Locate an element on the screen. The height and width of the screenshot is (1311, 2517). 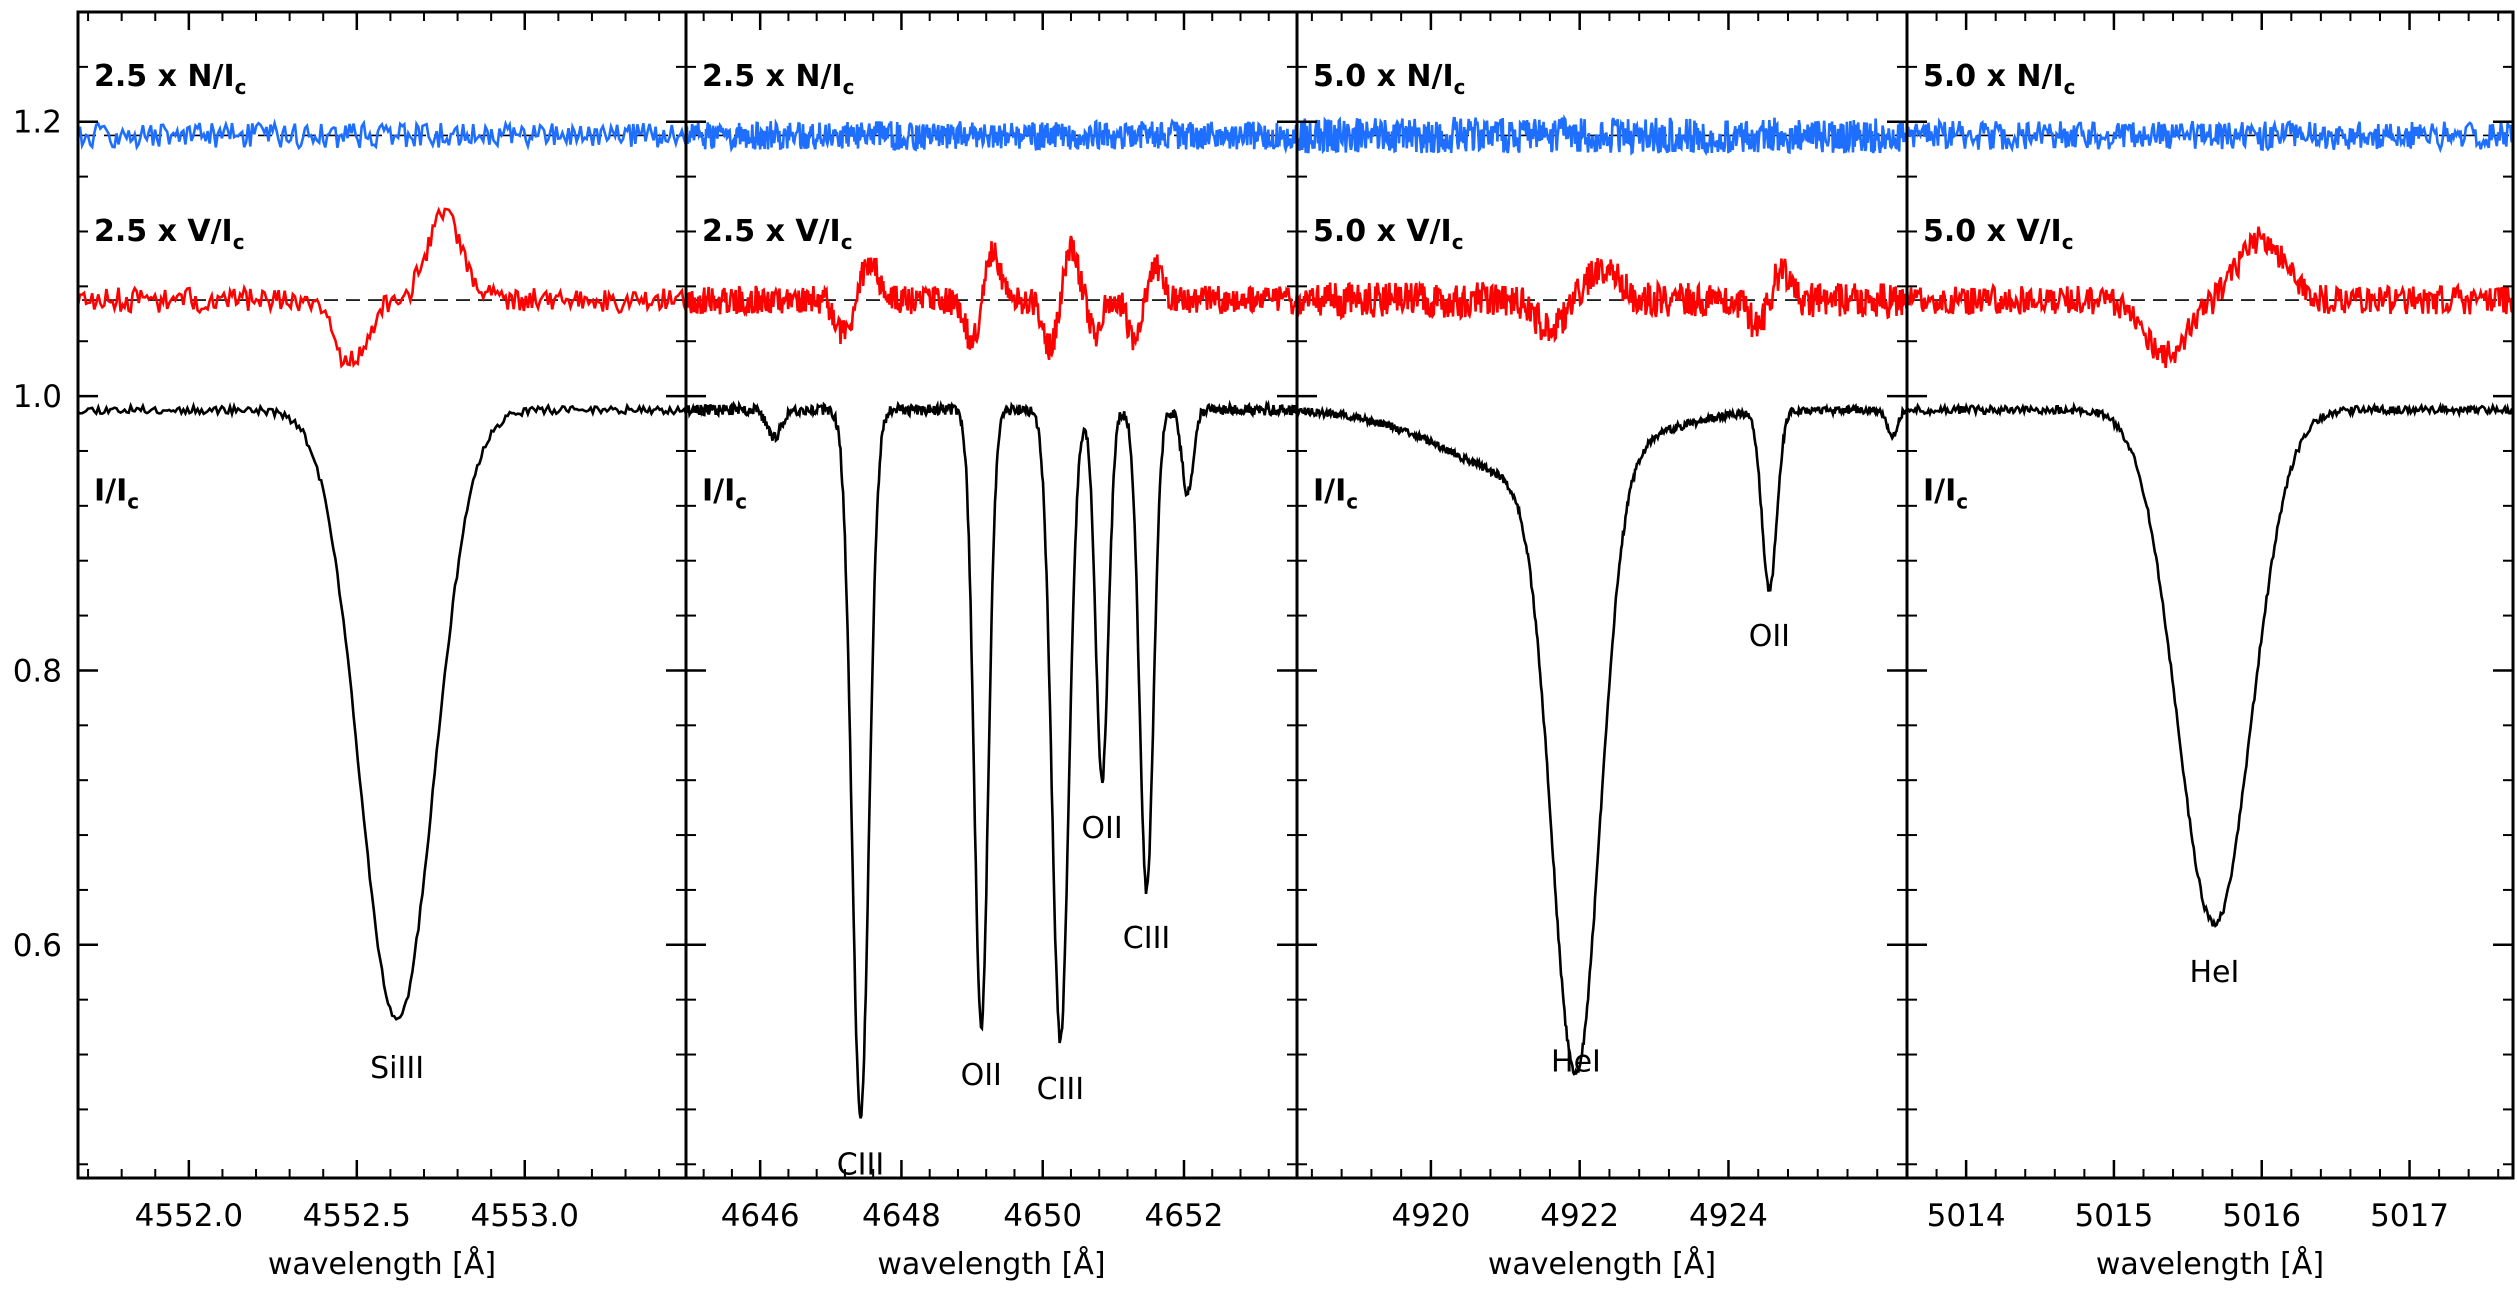
x-tick-label: 4650 is located at coordinates (1042, 1216).